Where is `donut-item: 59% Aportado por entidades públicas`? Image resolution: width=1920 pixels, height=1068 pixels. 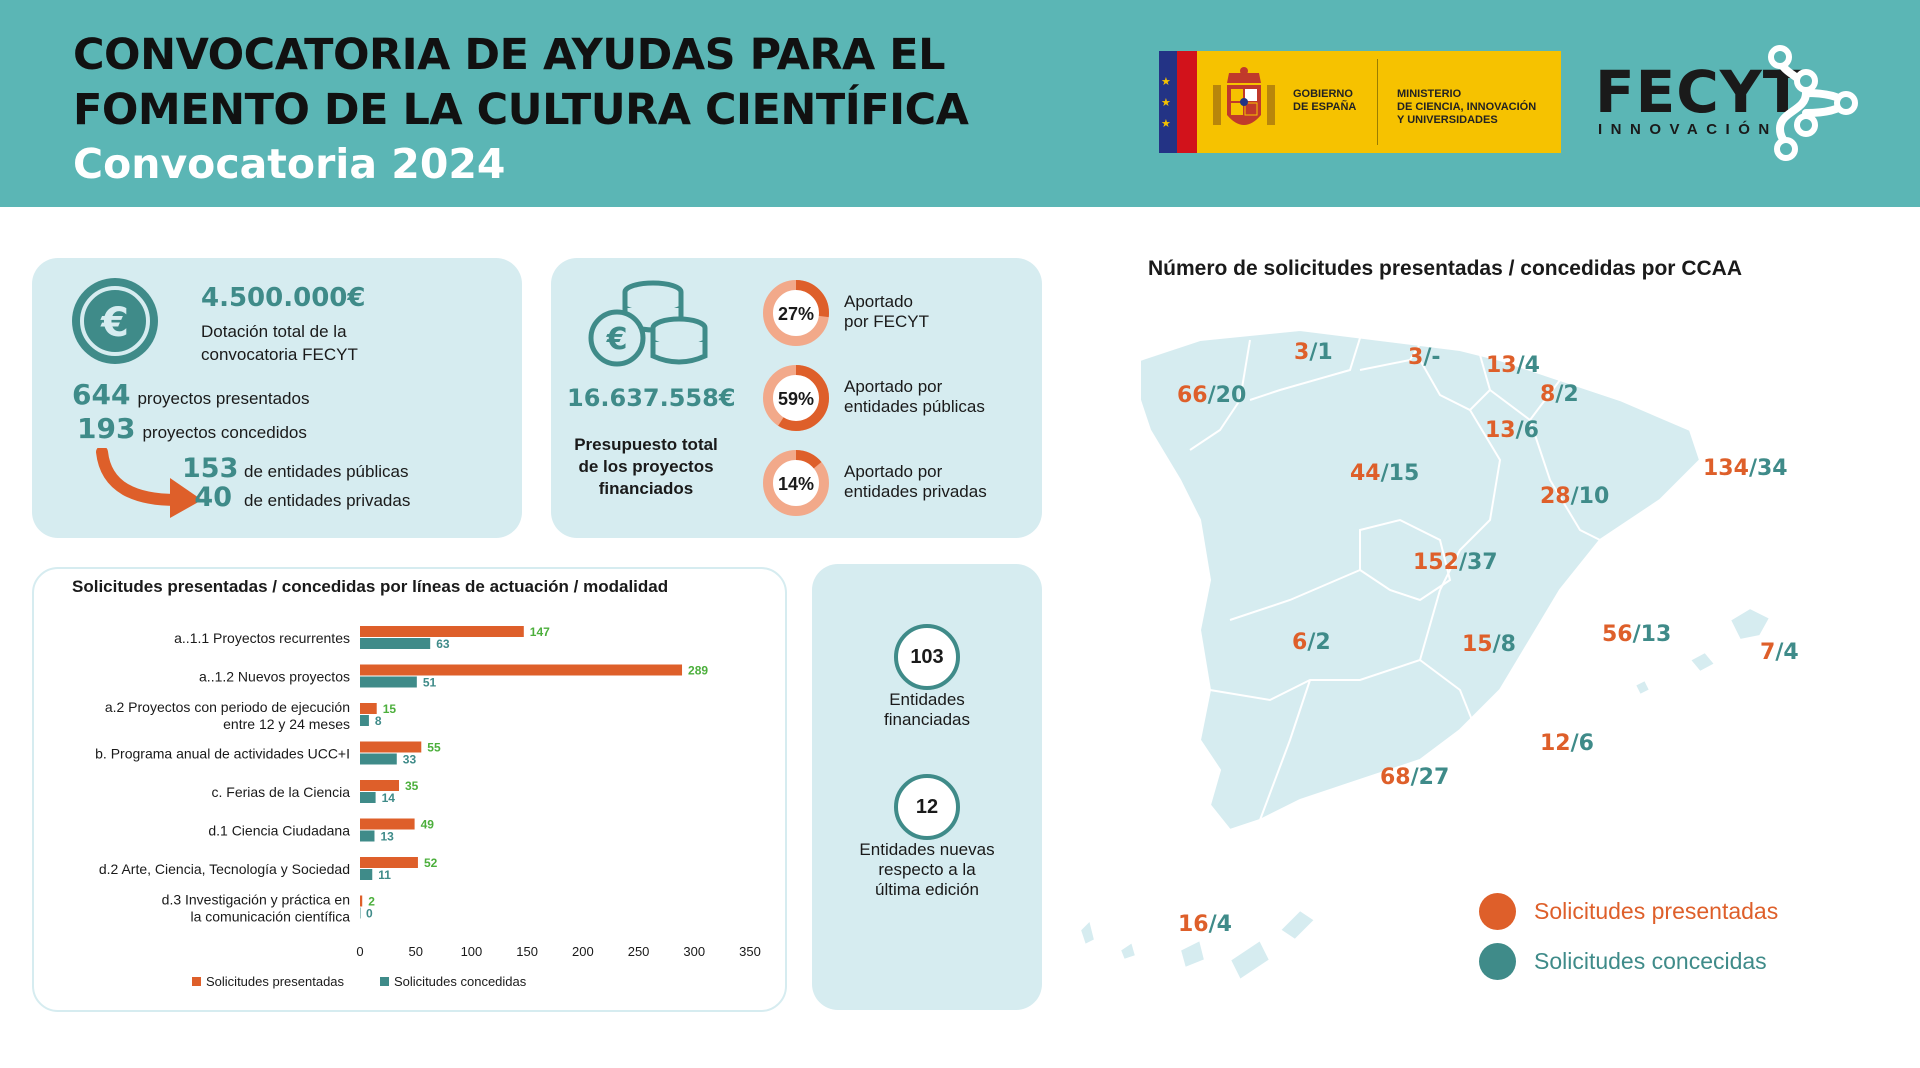
donut-item: 59% Aportado por entidades públicas is located at coordinates (896, 398).